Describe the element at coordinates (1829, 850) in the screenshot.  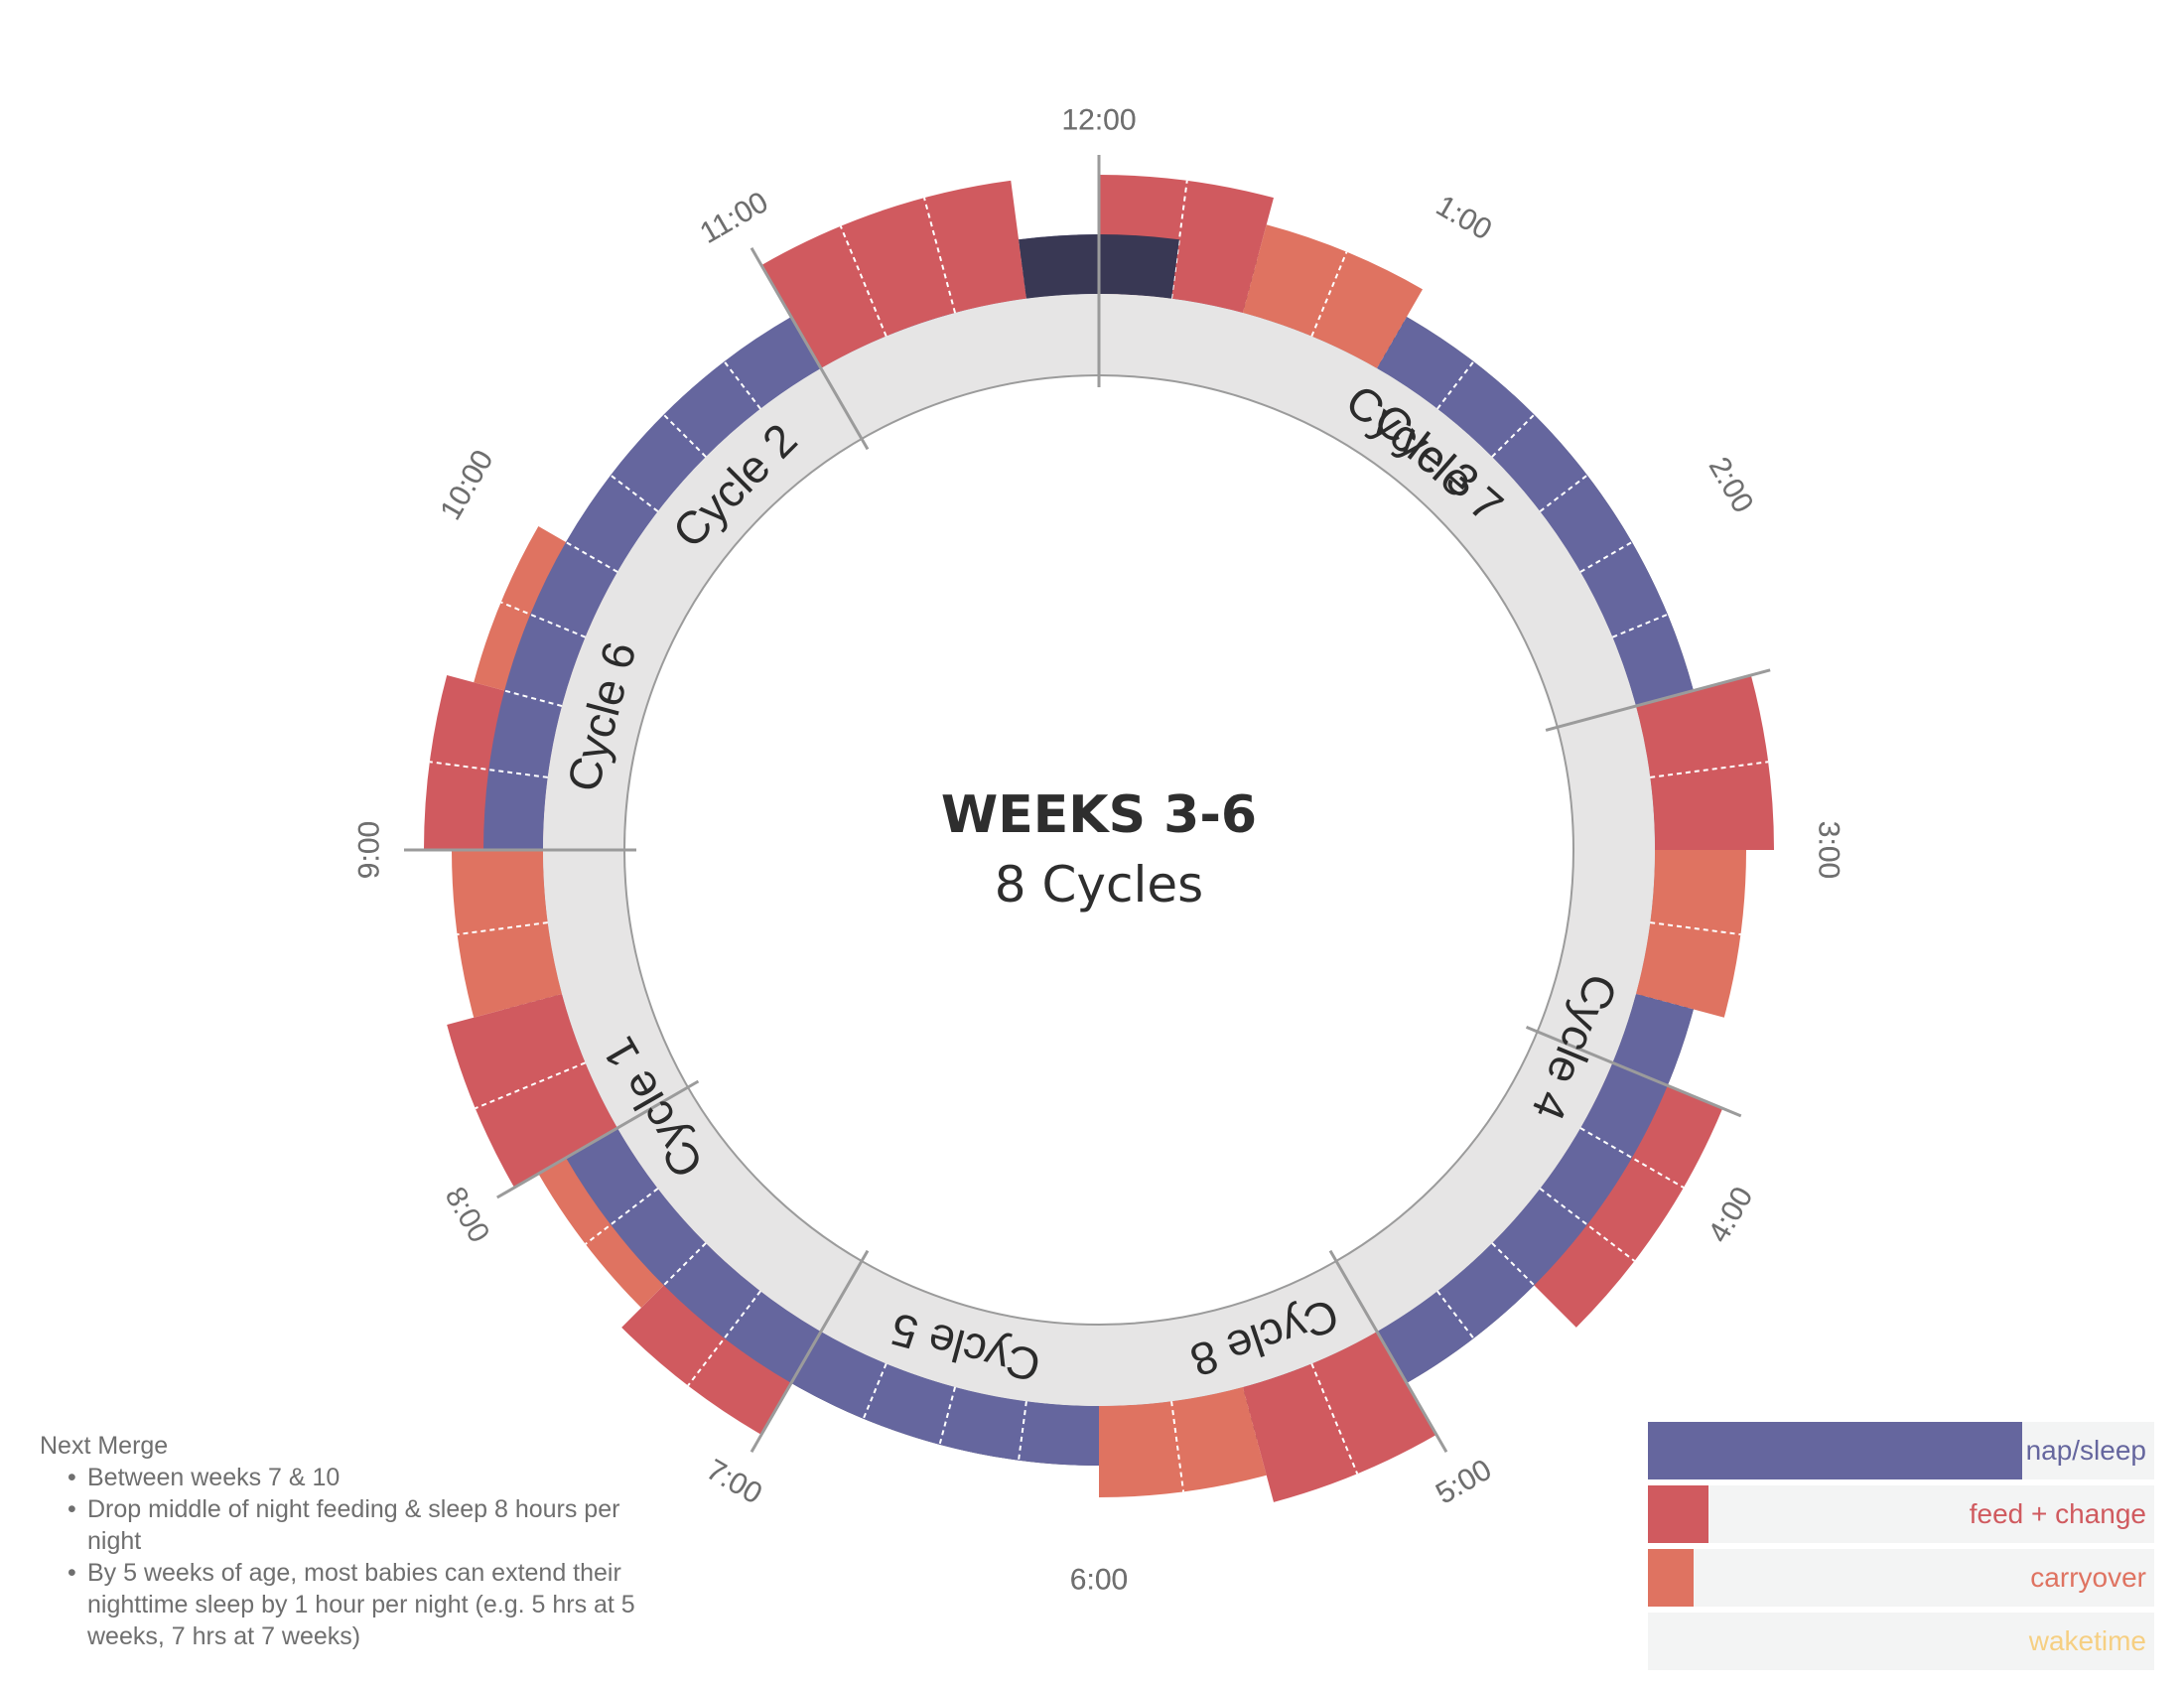
I see `hour-label: 3:00` at that location.